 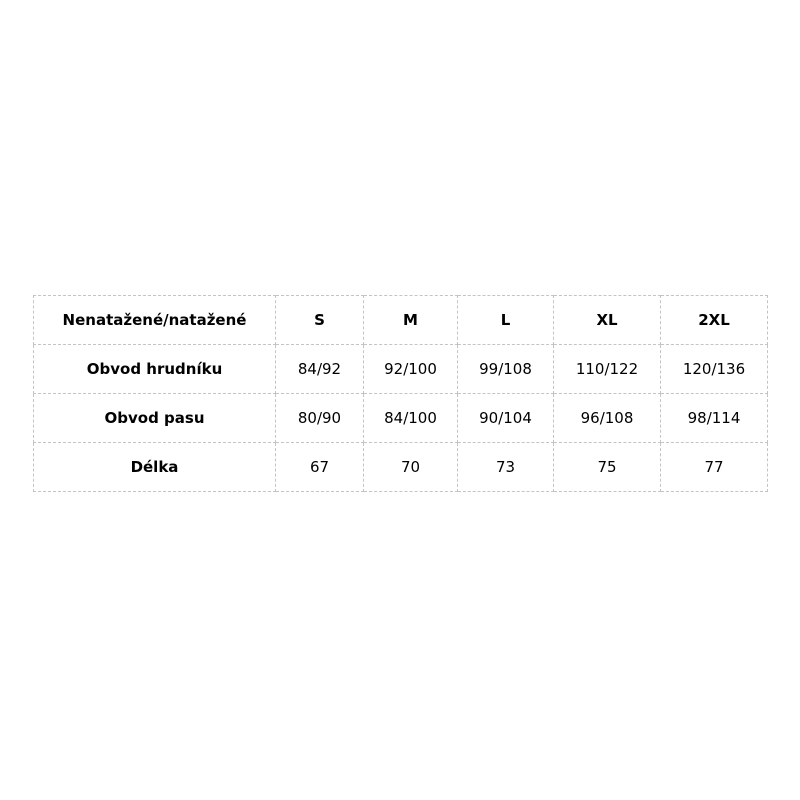 What do you see at coordinates (410, 369) in the screenshot?
I see `cell-chest-m: 92/100` at bounding box center [410, 369].